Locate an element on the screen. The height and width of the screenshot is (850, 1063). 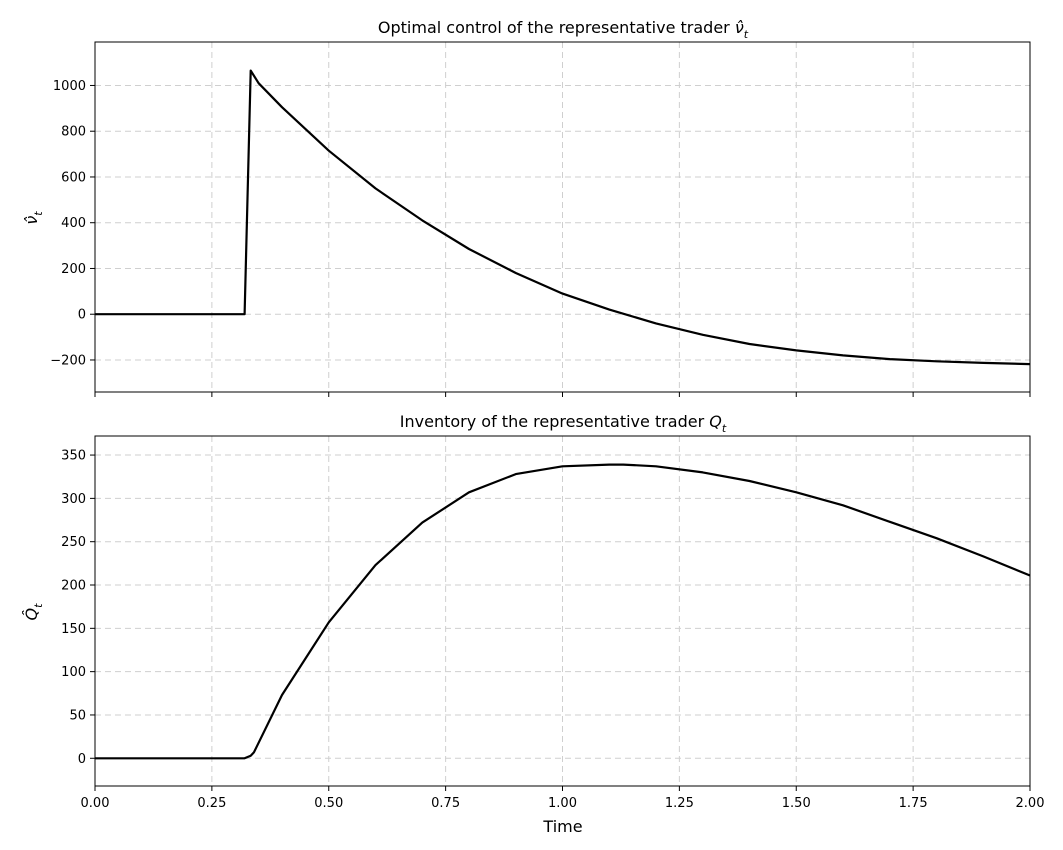
y-tick-label: 300 is located at coordinates (73, 499).